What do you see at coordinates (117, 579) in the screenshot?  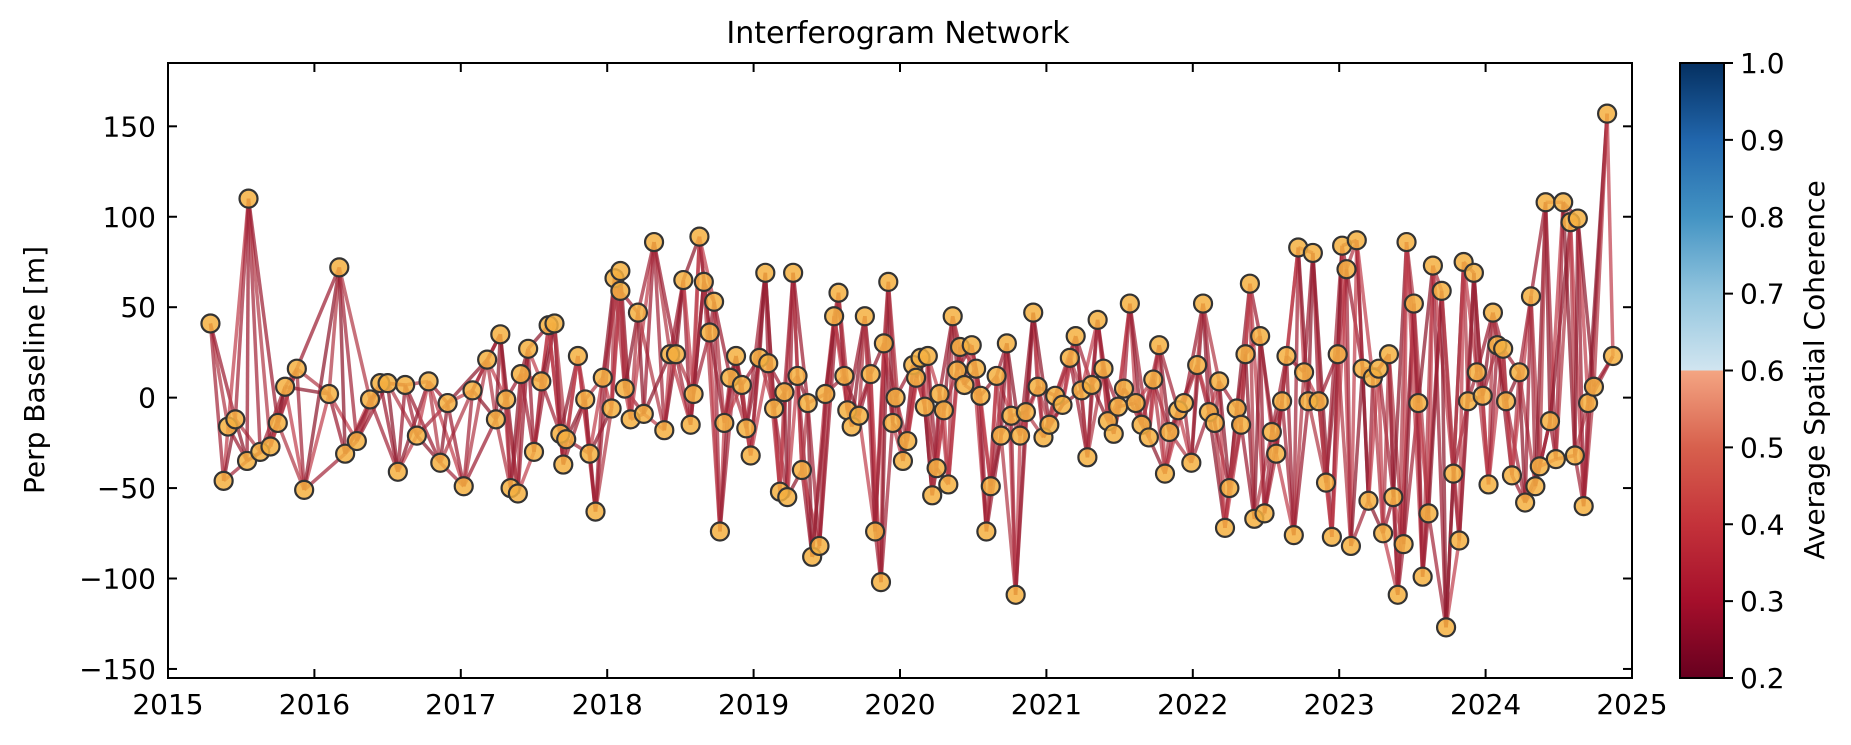 I see `y-tick-label: −100` at bounding box center [117, 579].